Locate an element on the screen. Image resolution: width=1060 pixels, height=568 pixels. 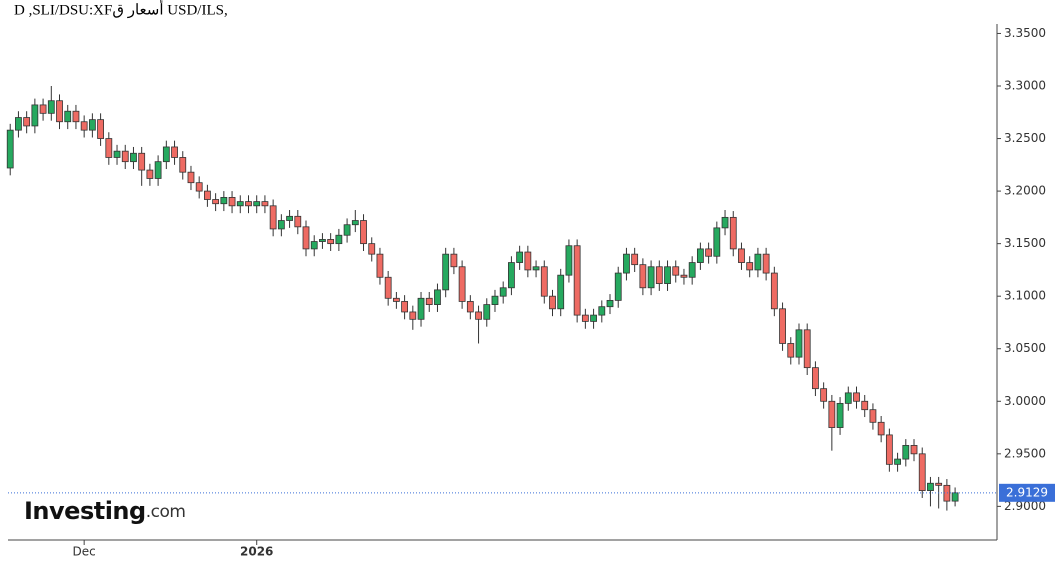
x-tick-label: 2026 is located at coordinates (256, 552).